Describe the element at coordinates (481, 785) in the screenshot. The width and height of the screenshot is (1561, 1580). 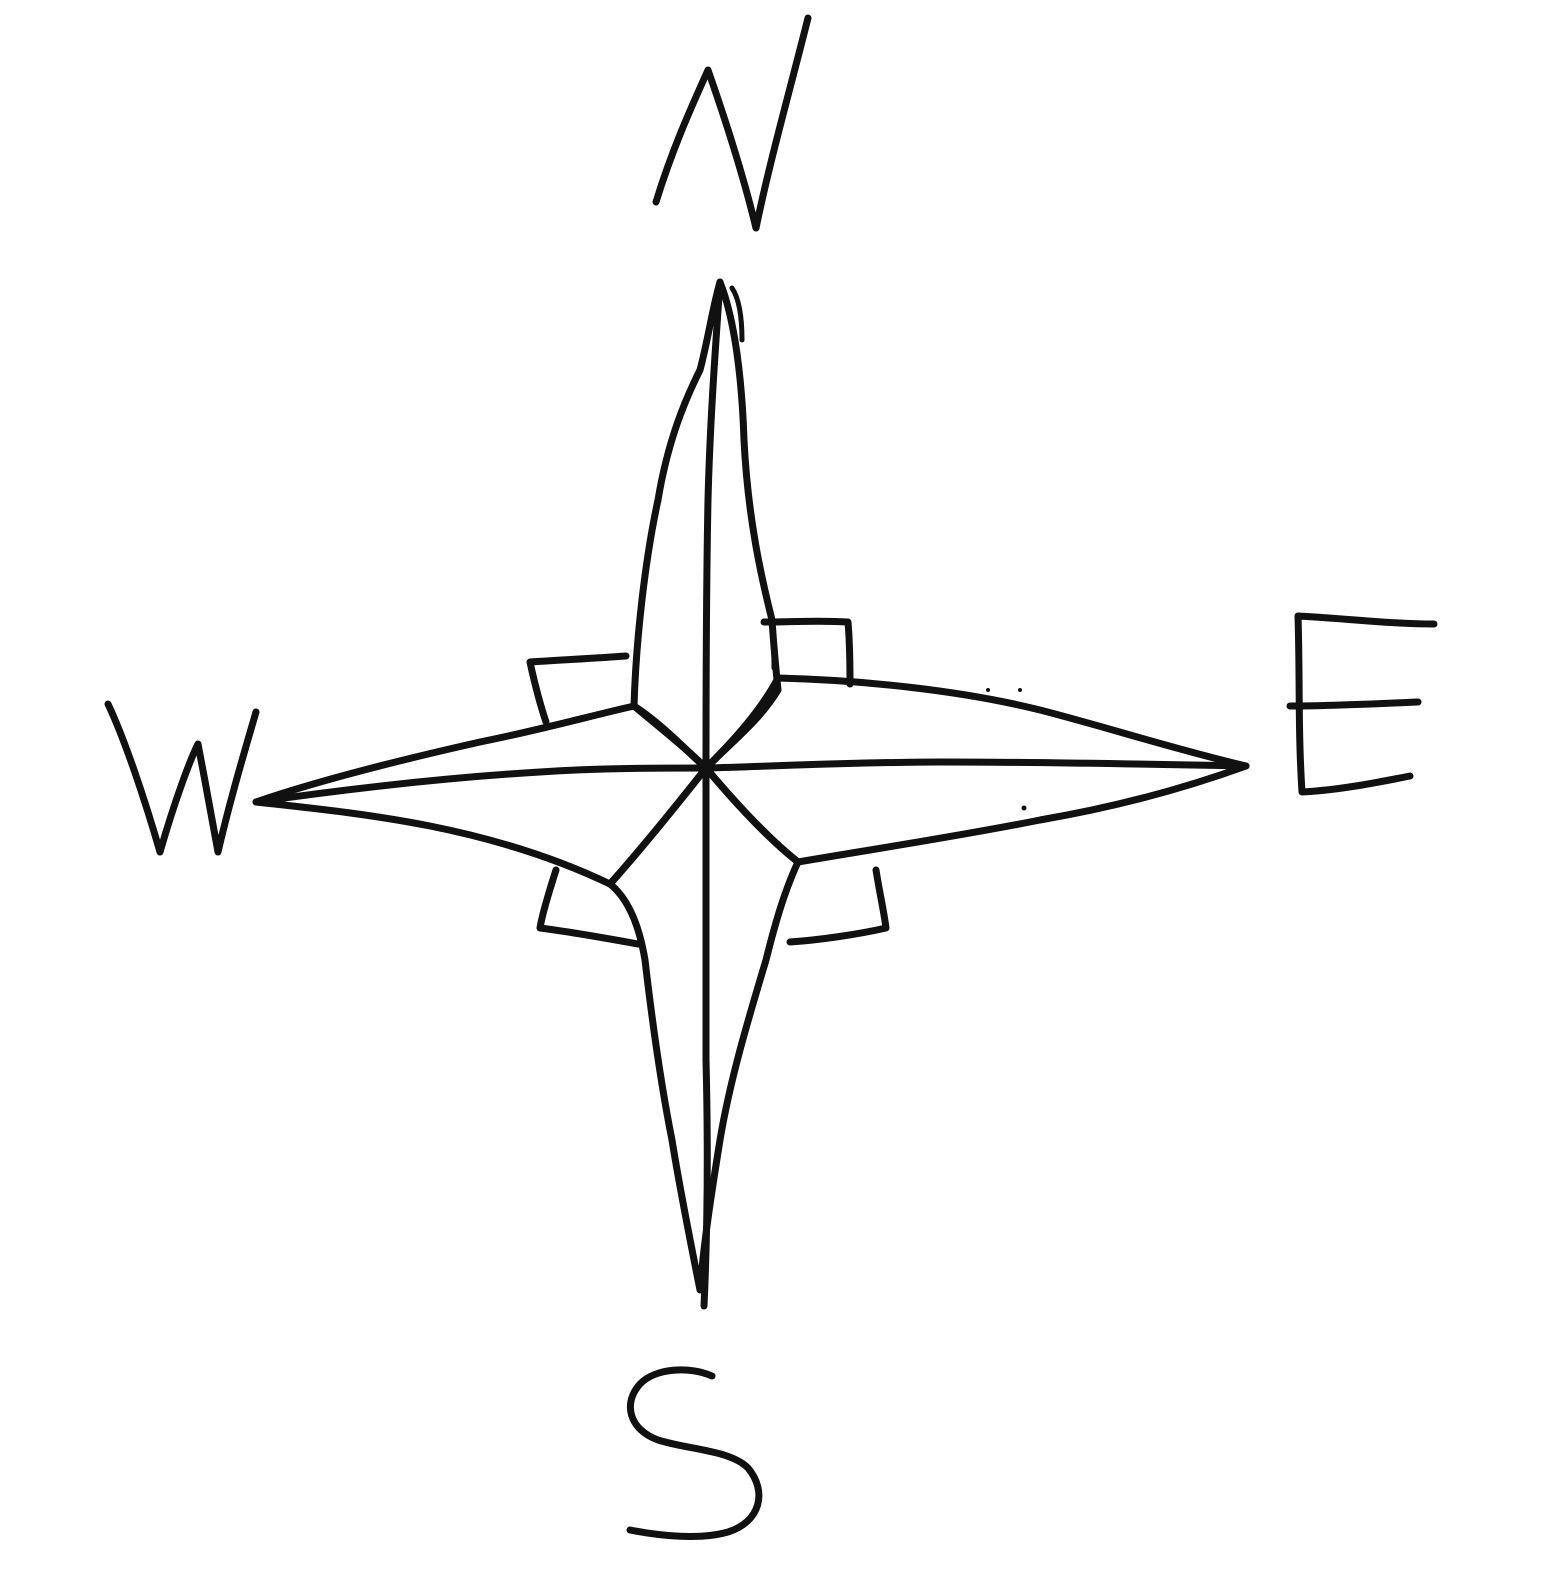
I see `west-spine` at that location.